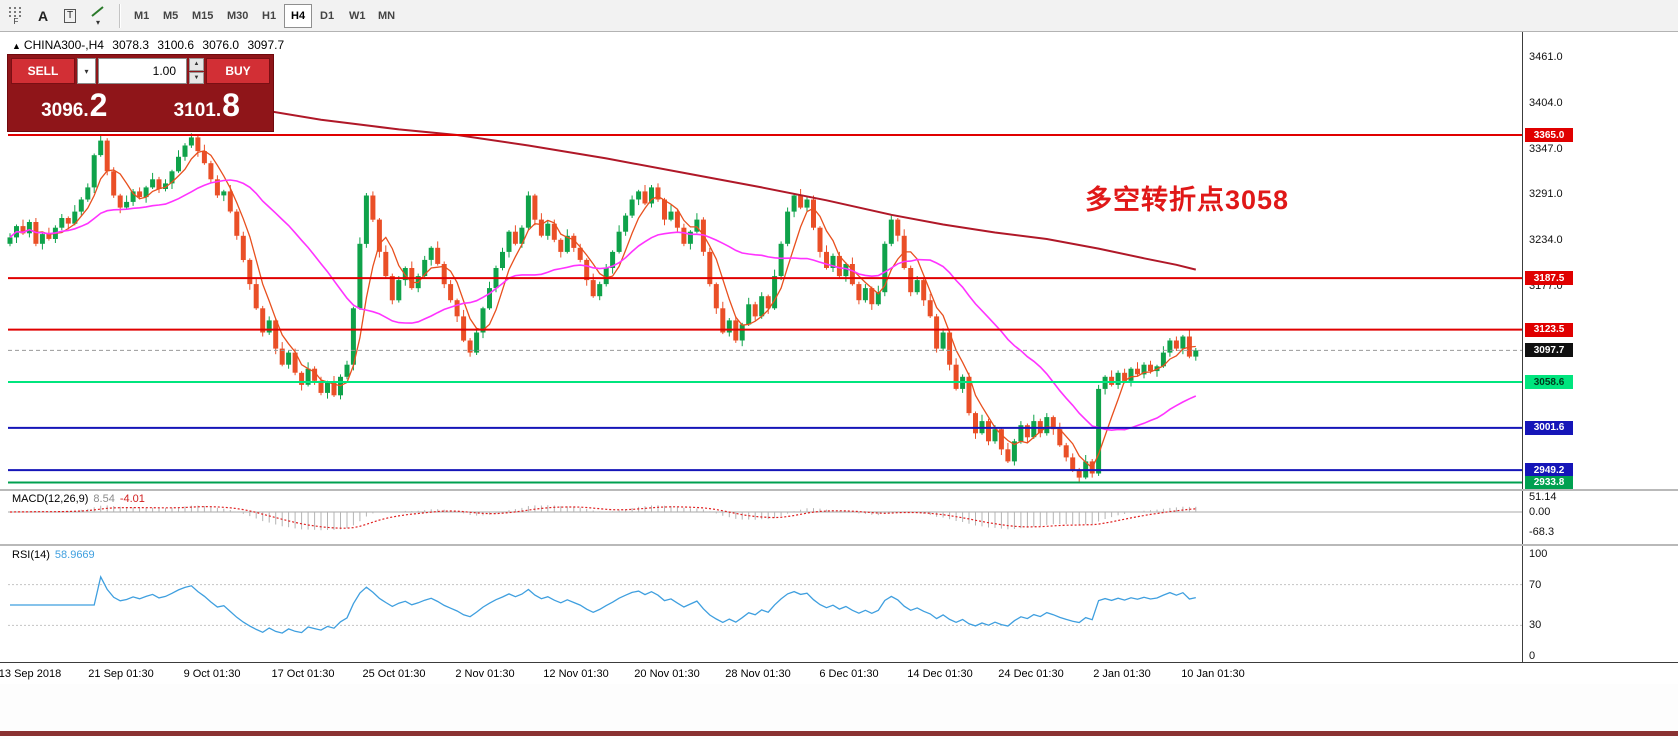 This screenshot has height=739, width=1678. I want to click on time-axis-label: 25 Oct 01:30, so click(394, 674).